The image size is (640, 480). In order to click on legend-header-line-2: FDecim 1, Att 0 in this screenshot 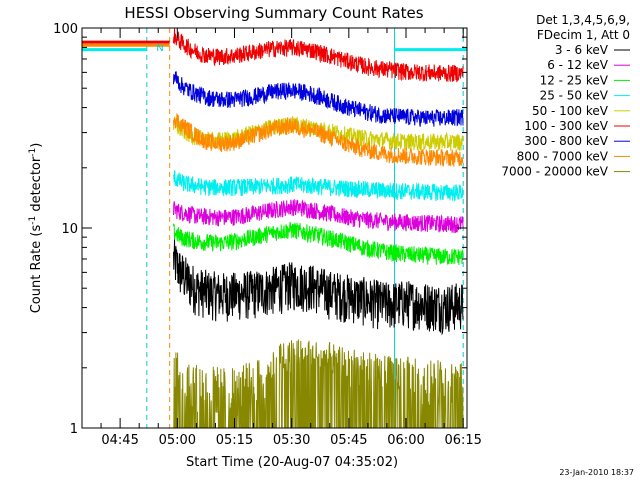, I will do `click(583, 35)`.